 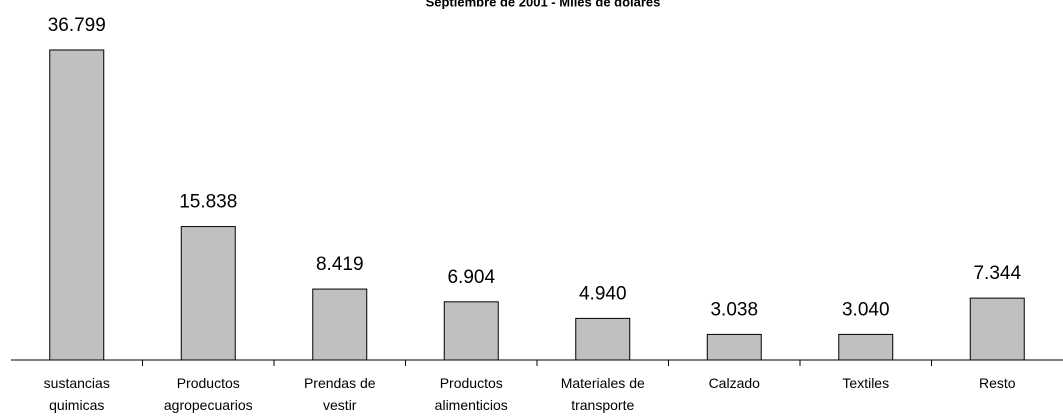 What do you see at coordinates (866, 383) in the screenshot?
I see `x-tick-label: Textiles` at bounding box center [866, 383].